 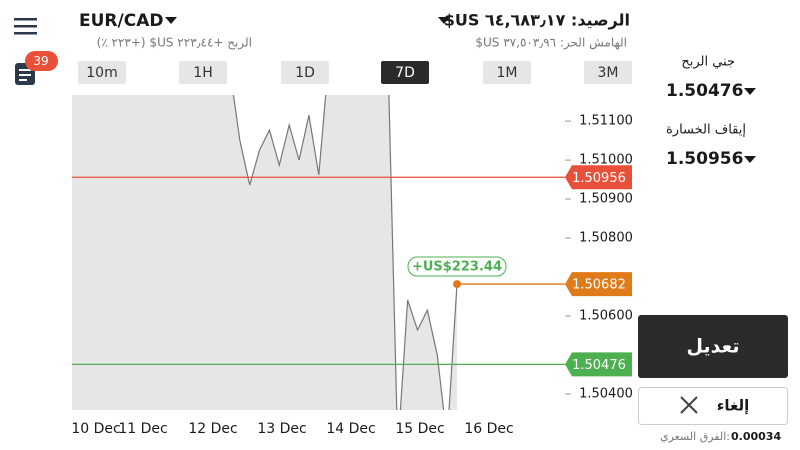 I want to click on modify-button, so click(x=713, y=346).